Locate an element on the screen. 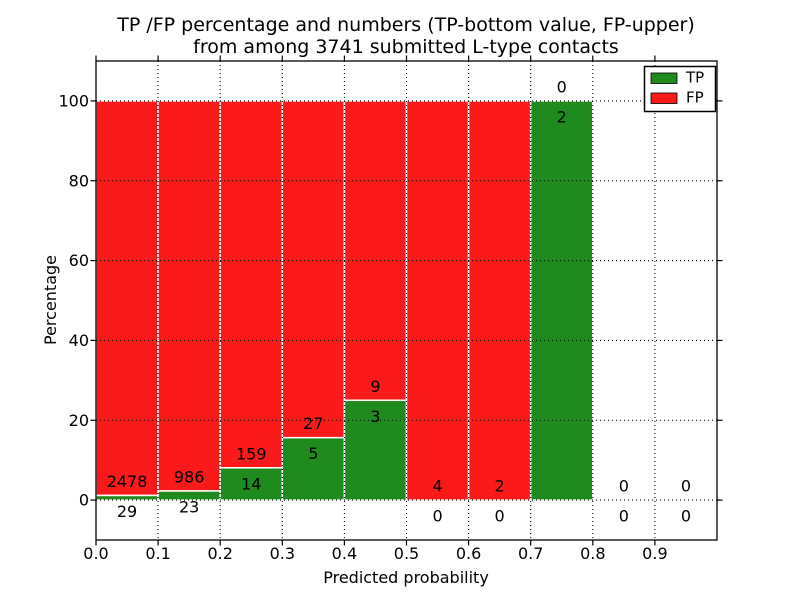  x-tick-label: 0.8 is located at coordinates (592, 553).